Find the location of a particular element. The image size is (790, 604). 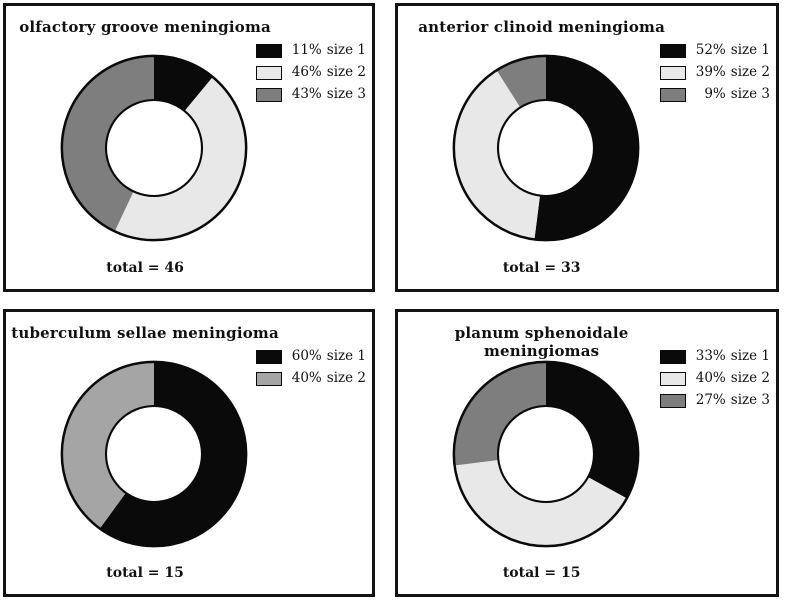

legend-item: 60% size 1 is located at coordinates (310, 356).